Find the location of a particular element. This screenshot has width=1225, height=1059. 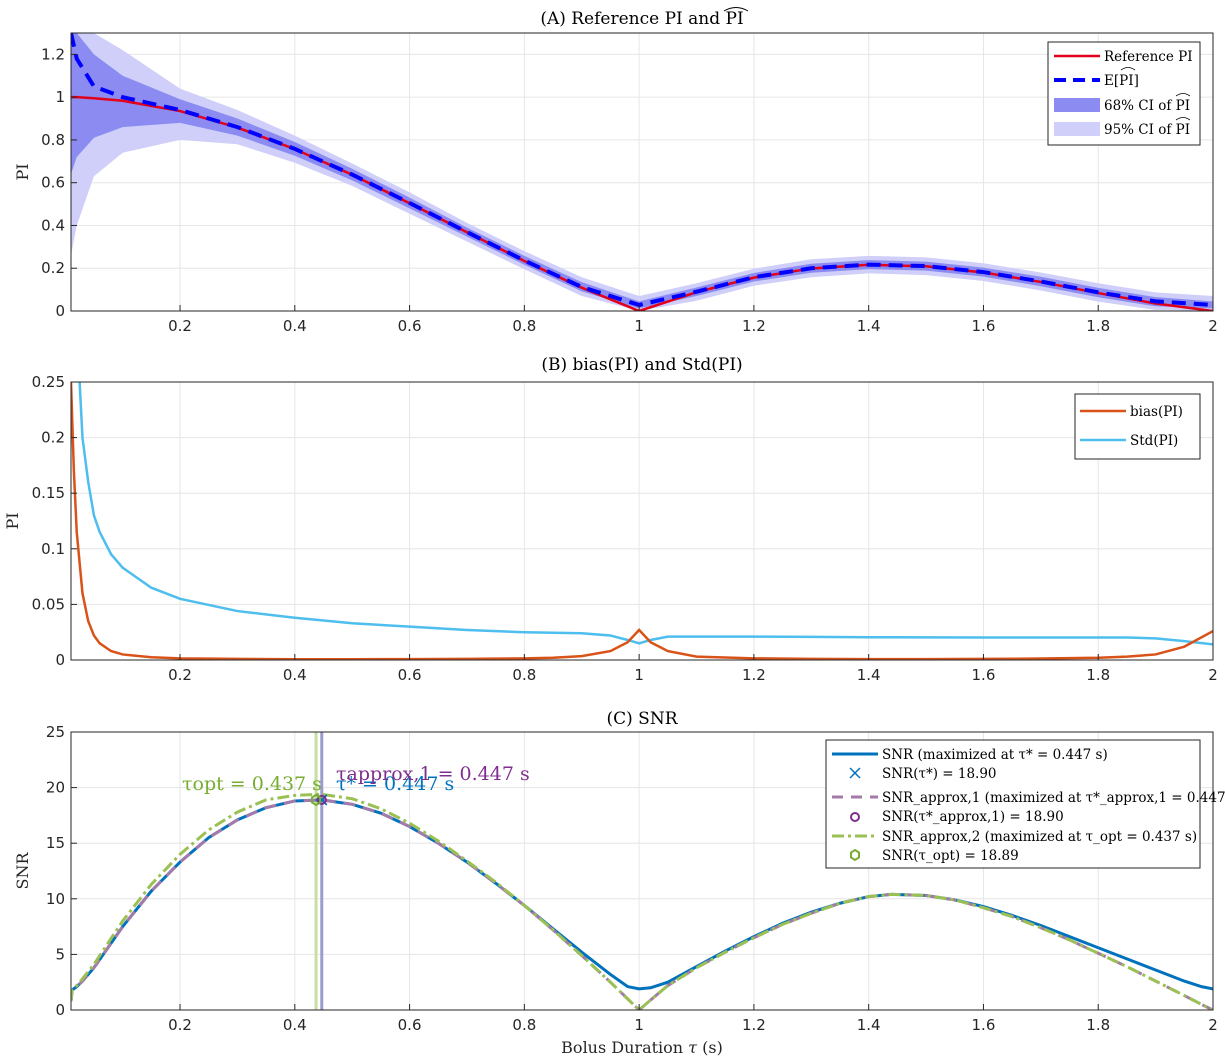

legend-label-snr-approx1: SNR(τ*_approx,1) = 18.90 is located at coordinates (973, 817).